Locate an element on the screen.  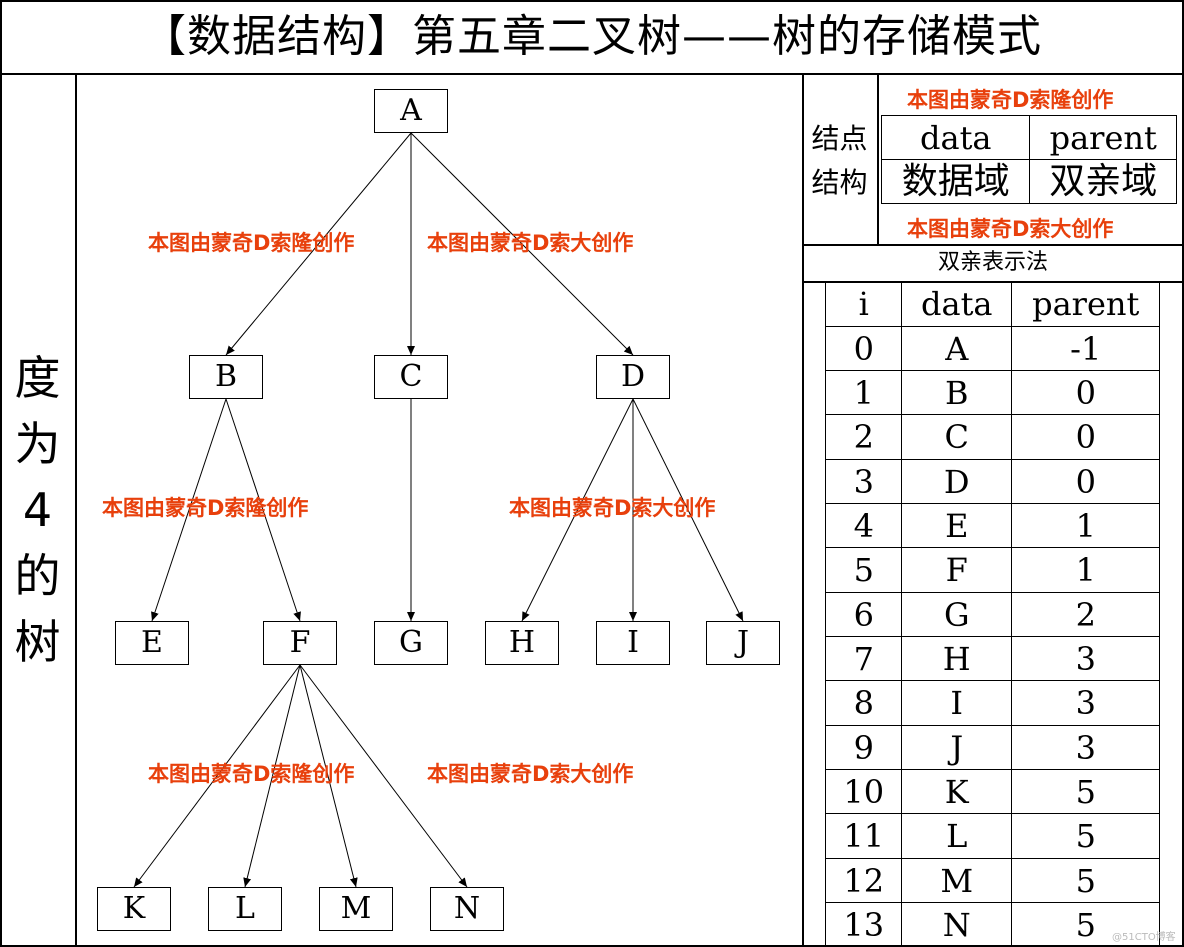
desc-parent: 双亲域 is located at coordinates (1103, 182).